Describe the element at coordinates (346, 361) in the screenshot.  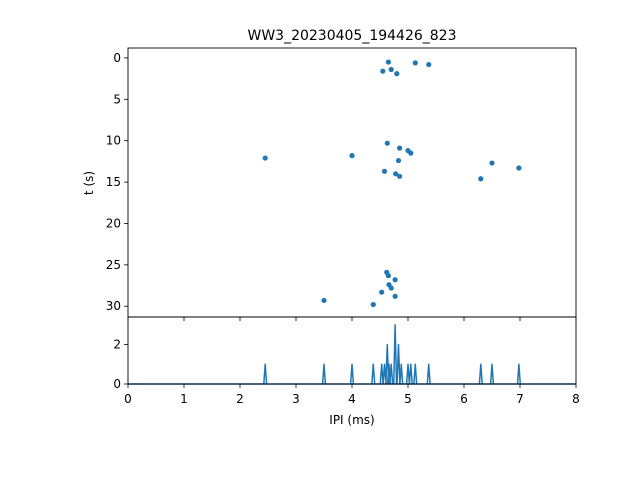
I see `histogram-panel: 0 2 0 1 2 3 4 5 6 7 8` at that location.